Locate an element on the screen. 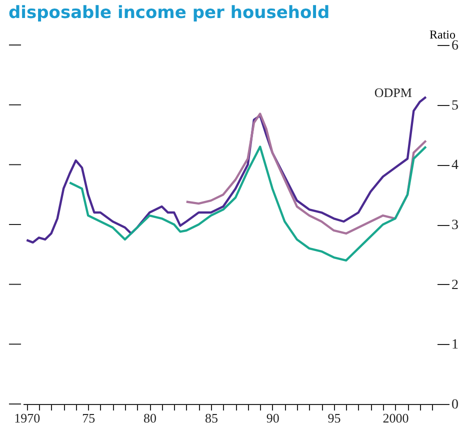 The width and height of the screenshot is (464, 429). y-tick-label: 1 is located at coordinates (455, 345).